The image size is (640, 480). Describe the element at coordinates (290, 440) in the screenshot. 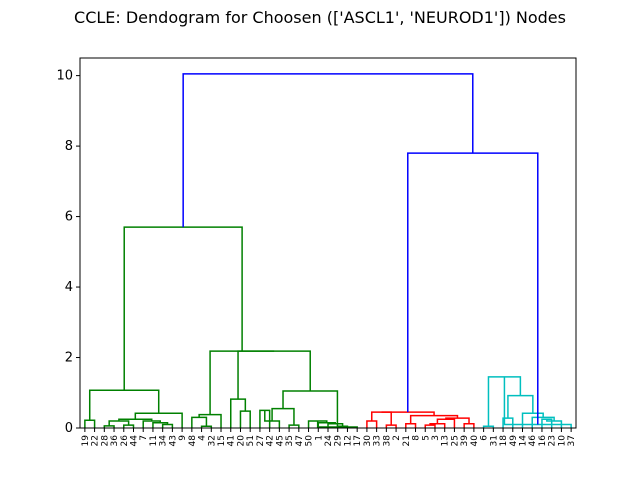

I see `x-tick-label: 35` at that location.